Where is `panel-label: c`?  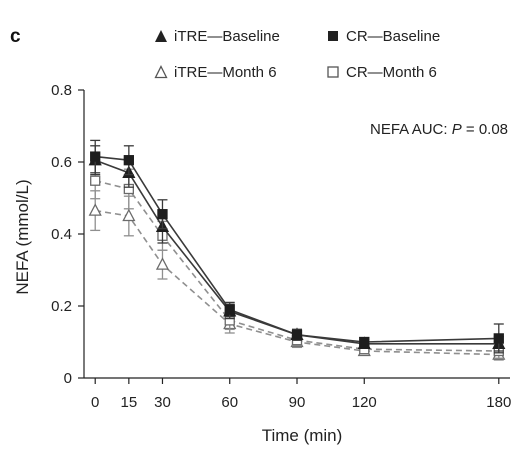
panel-label: c is located at coordinates (15, 36).